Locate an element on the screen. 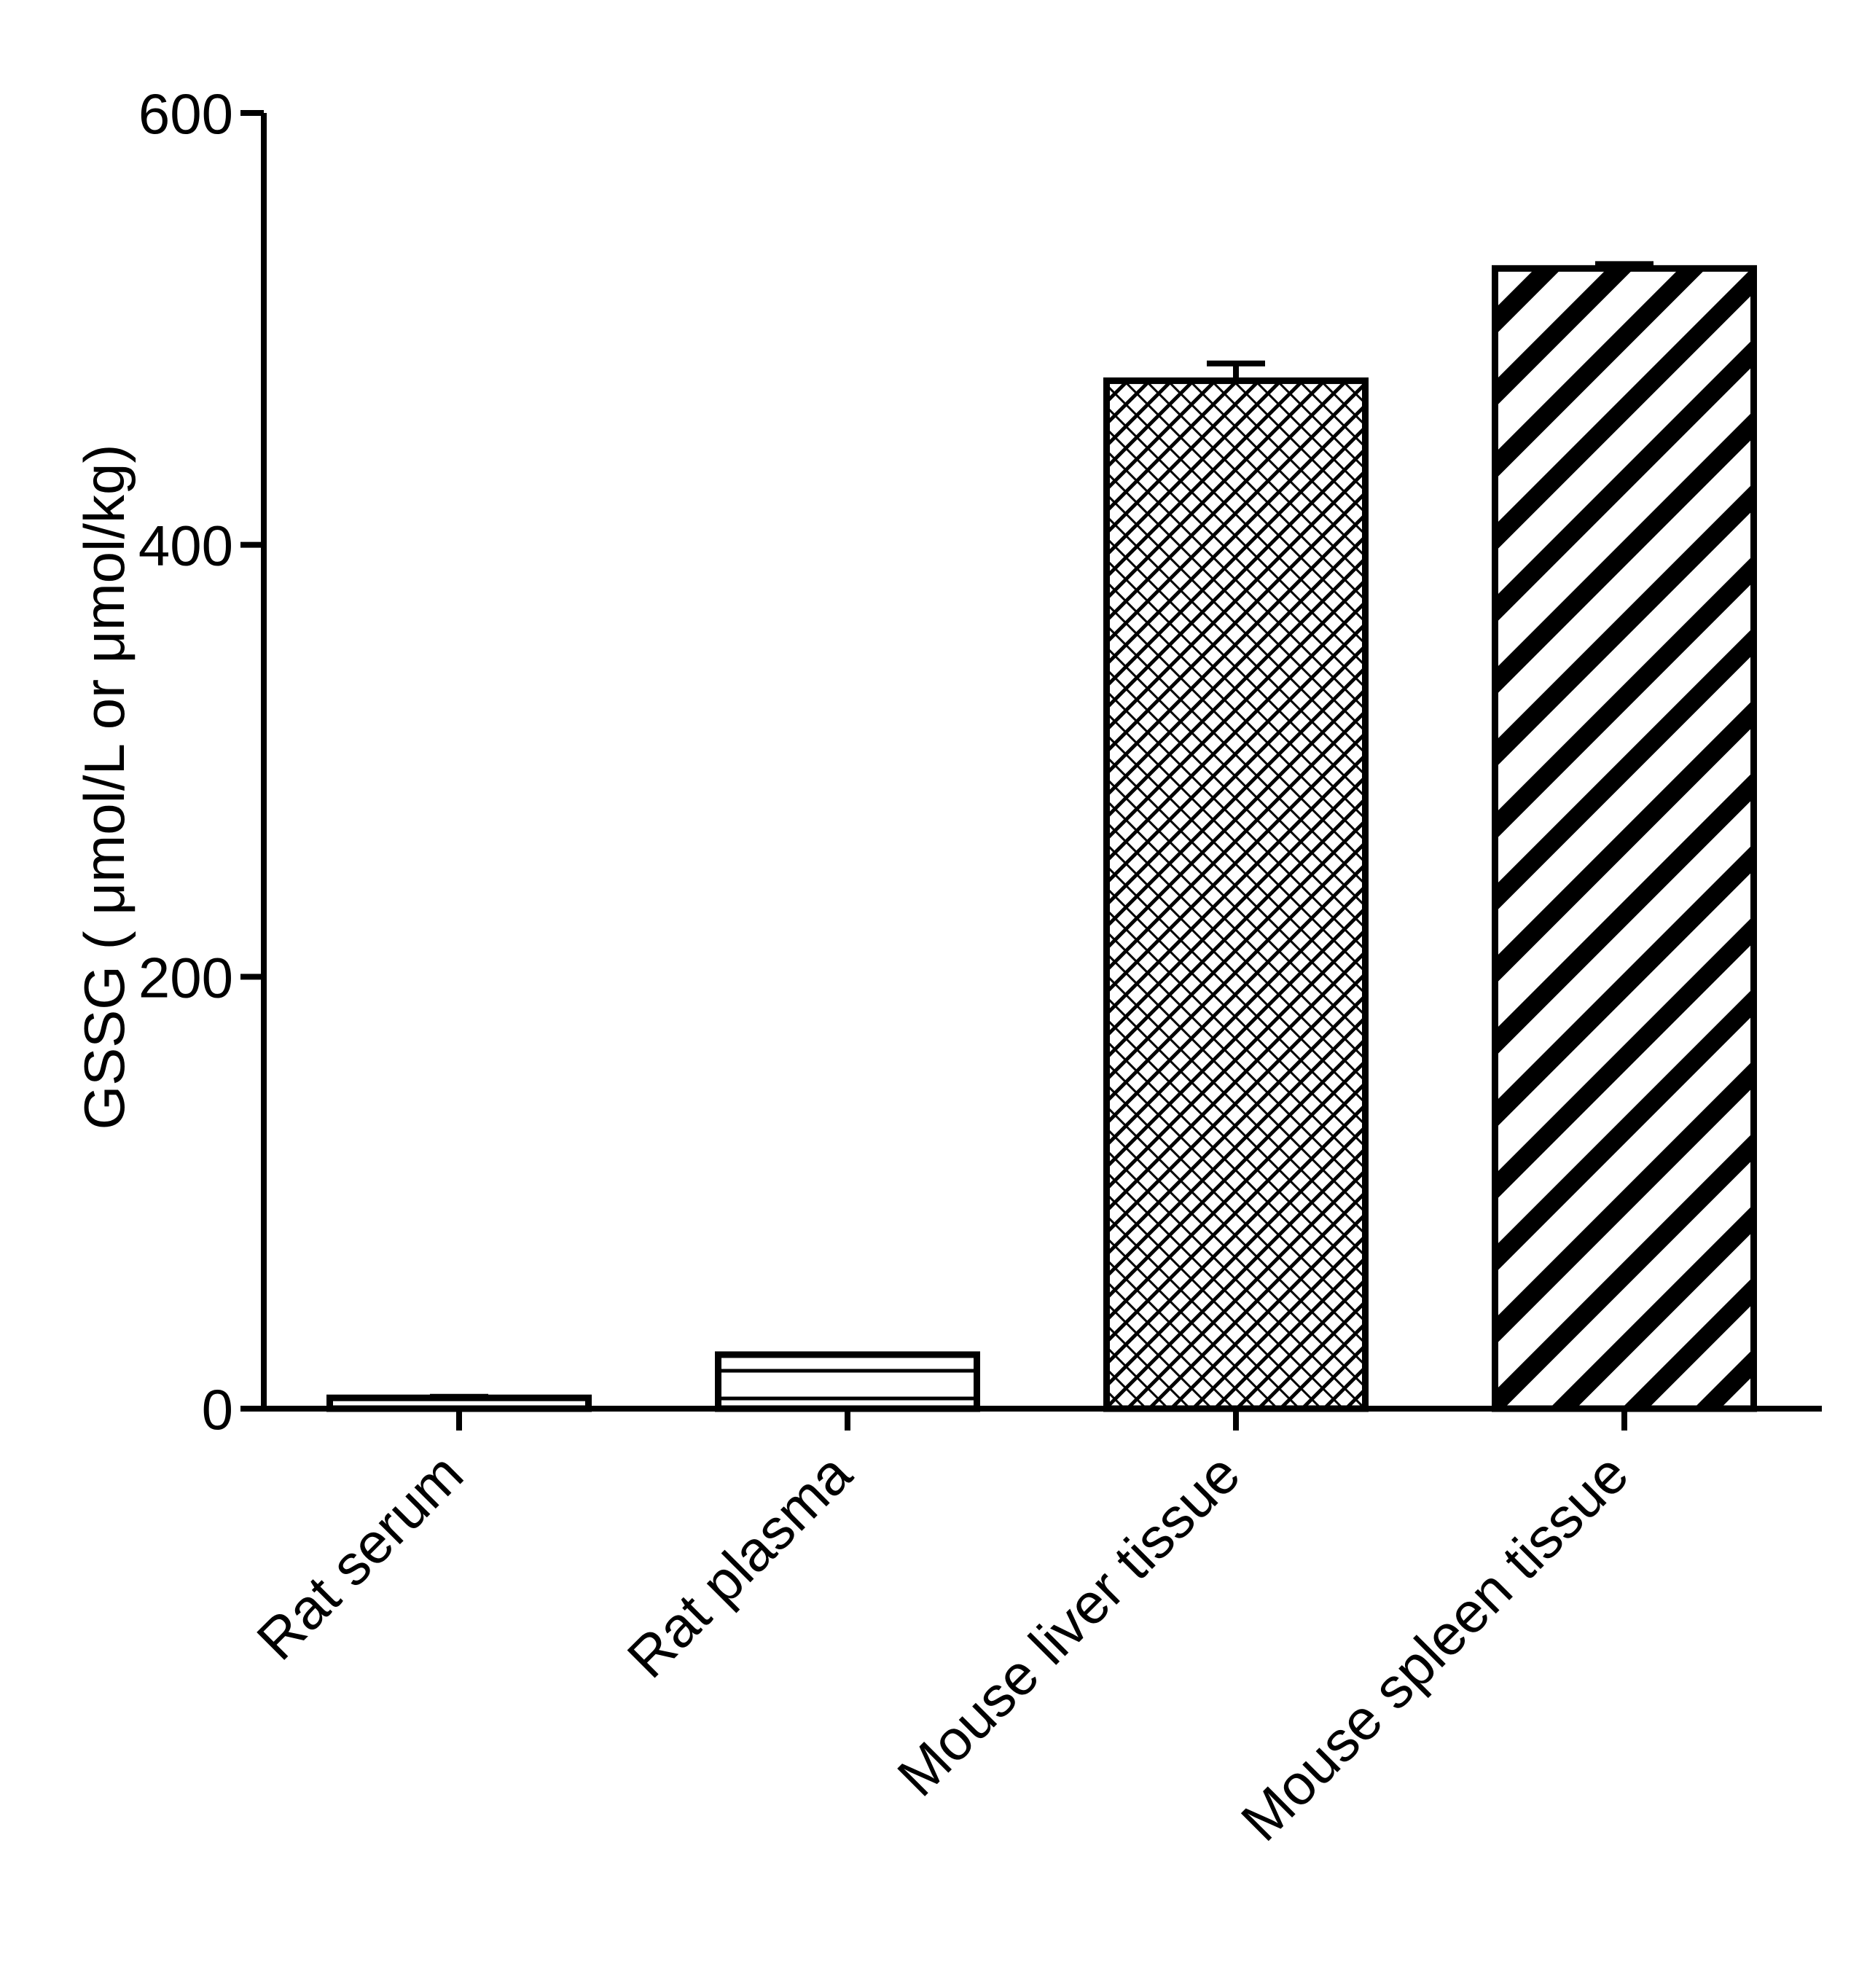 The image size is (1859, 1988). x-tick-label-rat-plasma: Rat plasma is located at coordinates (739, 1565).